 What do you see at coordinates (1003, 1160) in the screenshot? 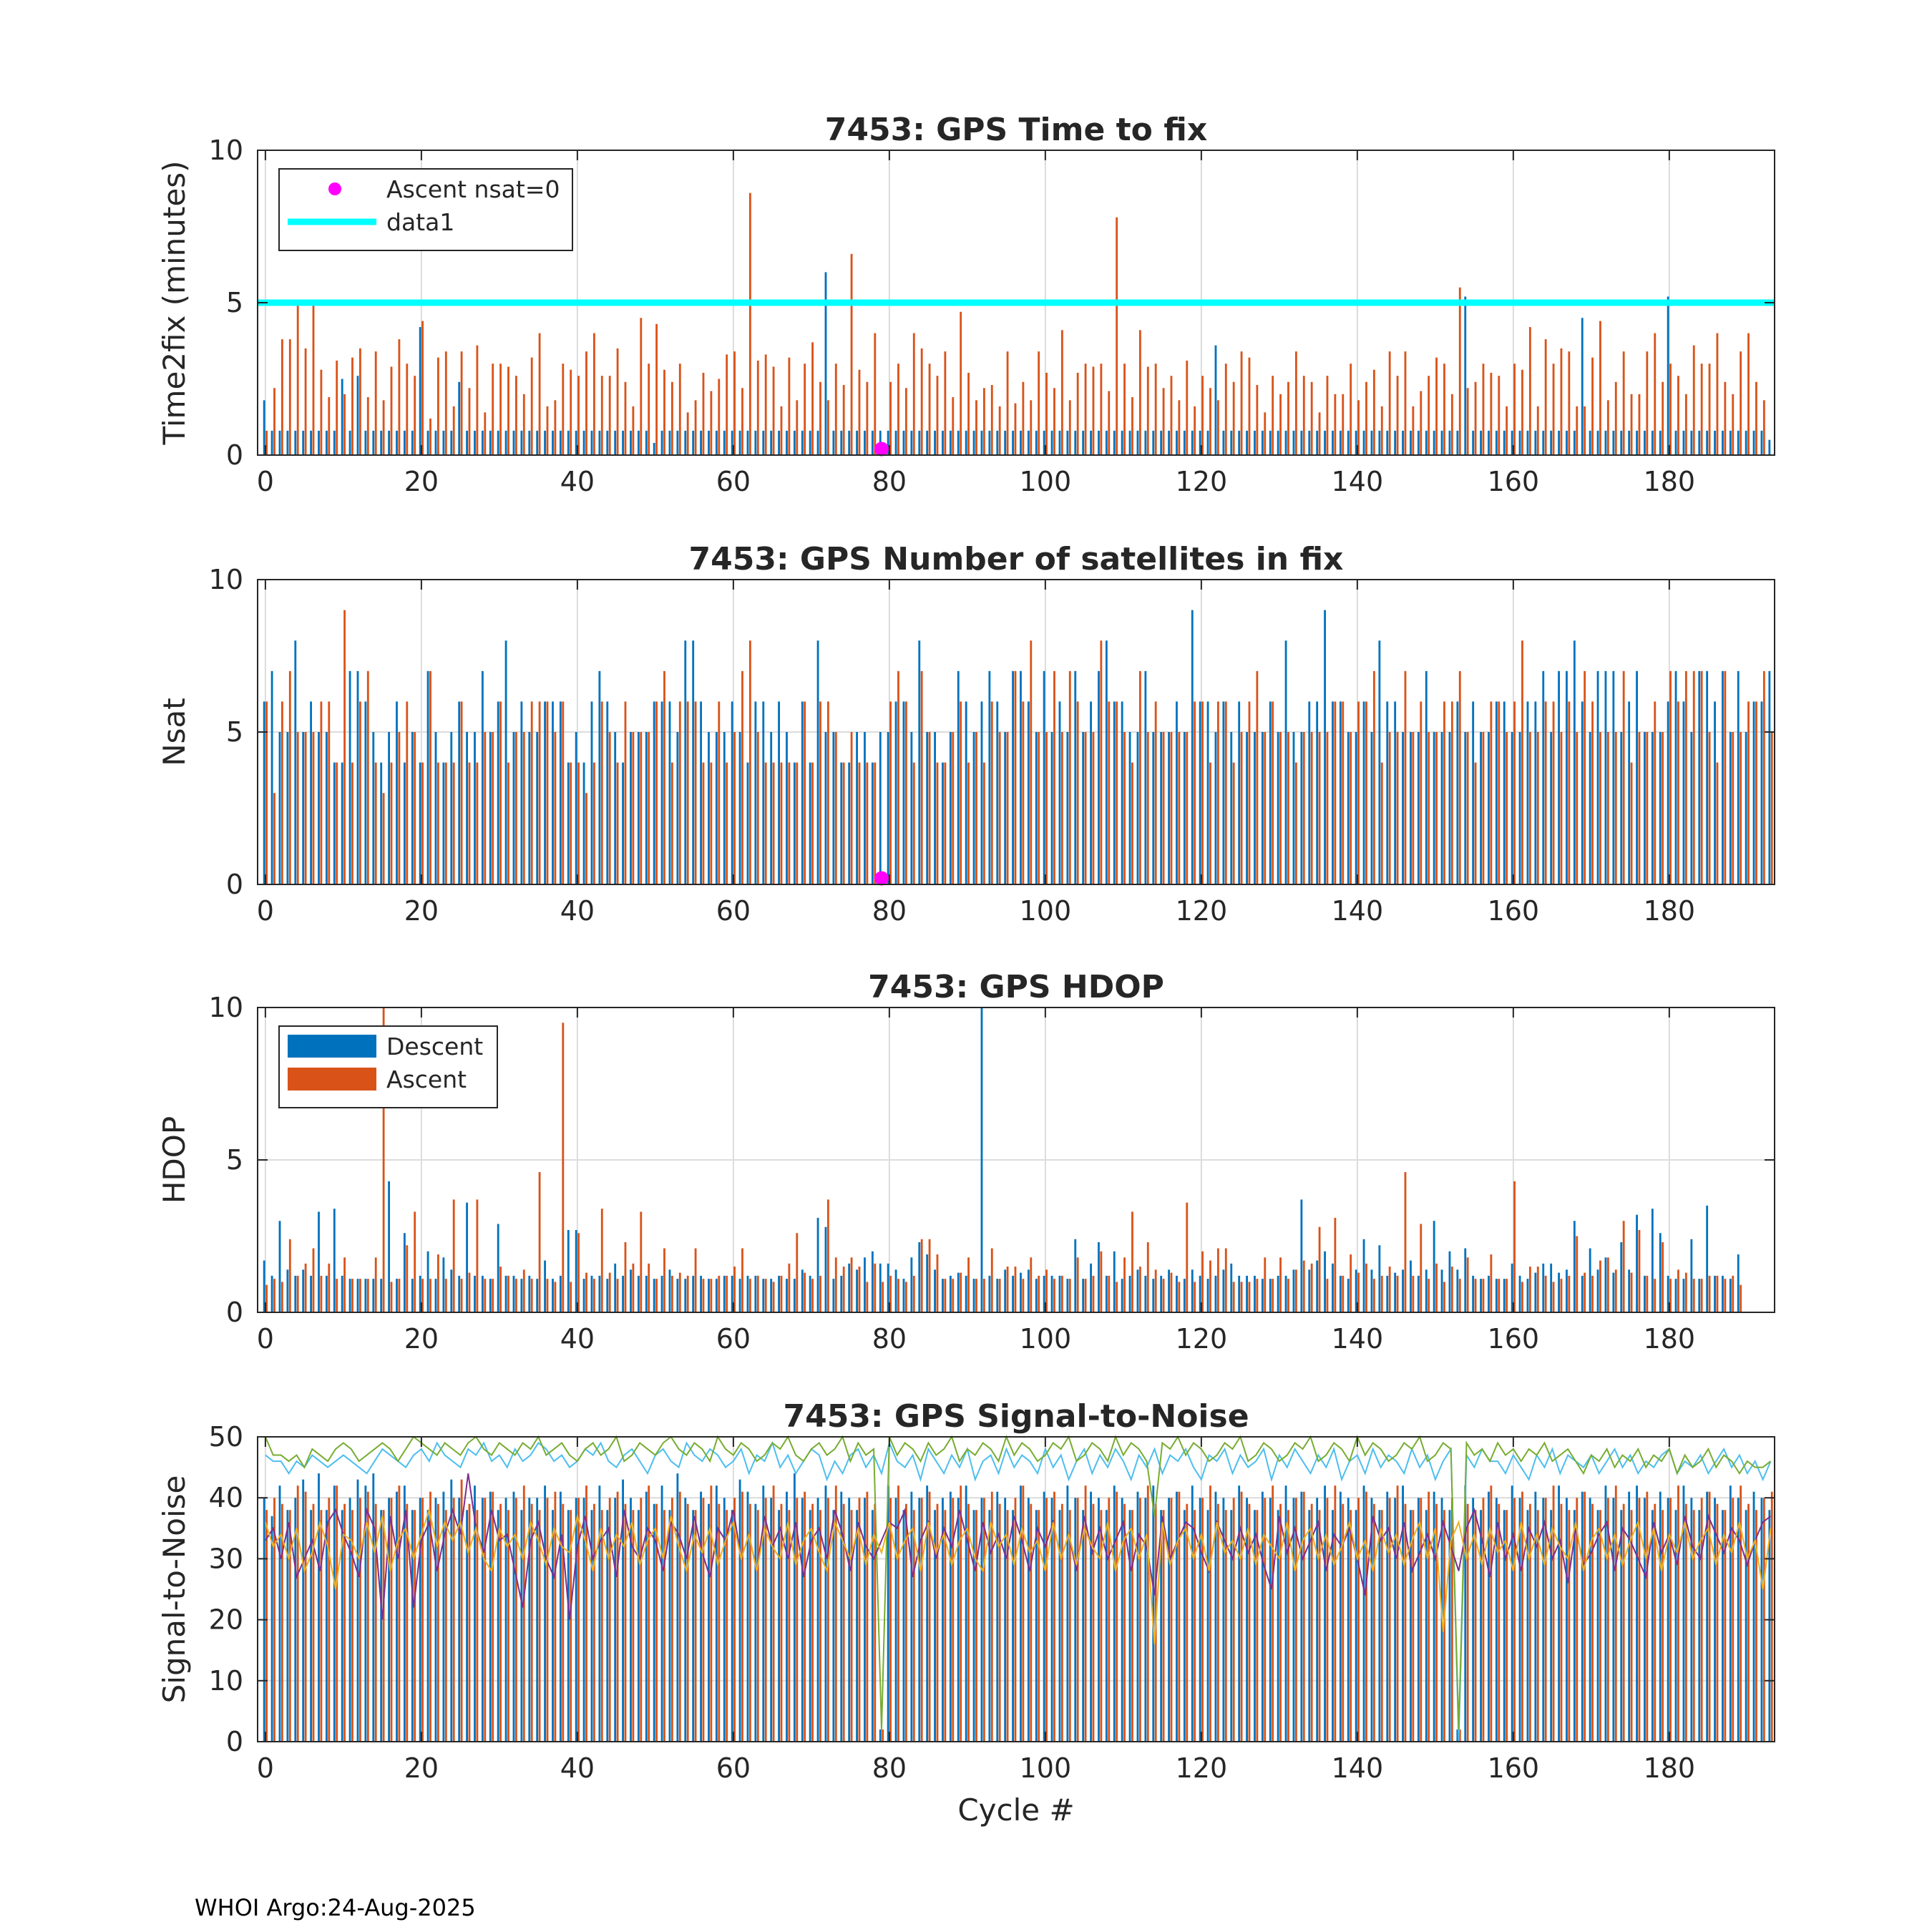
I see `series-ascent` at bounding box center [1003, 1160].